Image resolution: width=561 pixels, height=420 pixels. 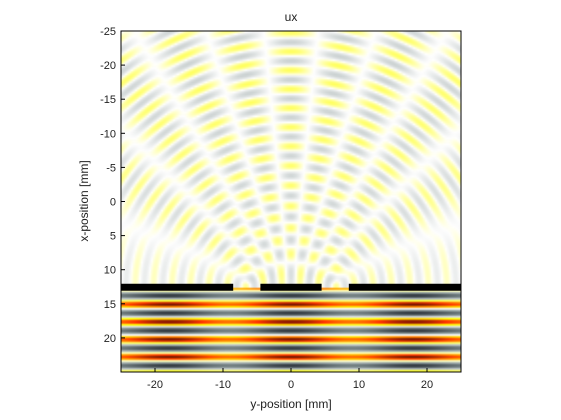 What do you see at coordinates (290, 404) in the screenshot?
I see `x-axis-label: y-position [mm]` at bounding box center [290, 404].